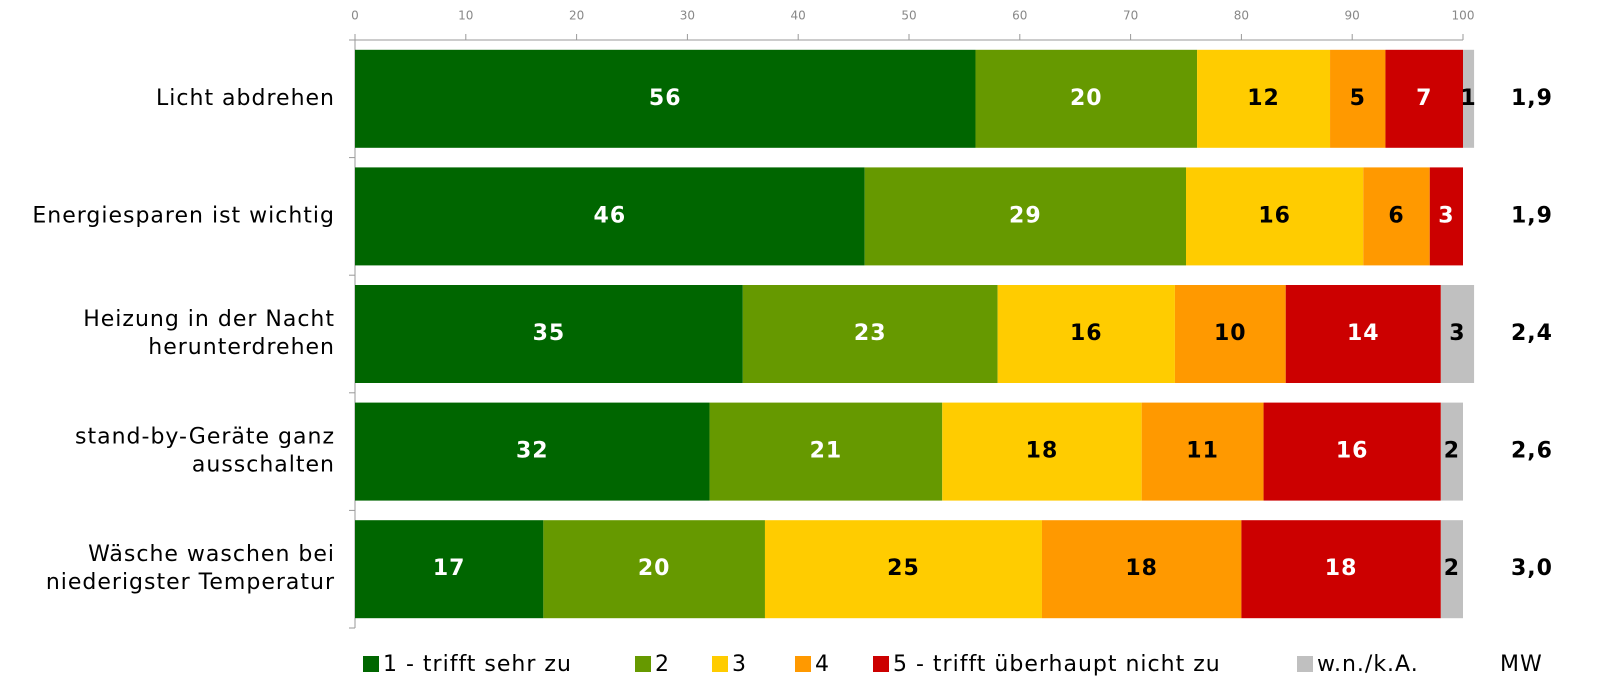 Image resolution: width=1597 pixels, height=693 pixels. What do you see at coordinates (205, 451) in the screenshot?
I see `category-label: stand-by-Geräte ganz ausschalten` at bounding box center [205, 451].